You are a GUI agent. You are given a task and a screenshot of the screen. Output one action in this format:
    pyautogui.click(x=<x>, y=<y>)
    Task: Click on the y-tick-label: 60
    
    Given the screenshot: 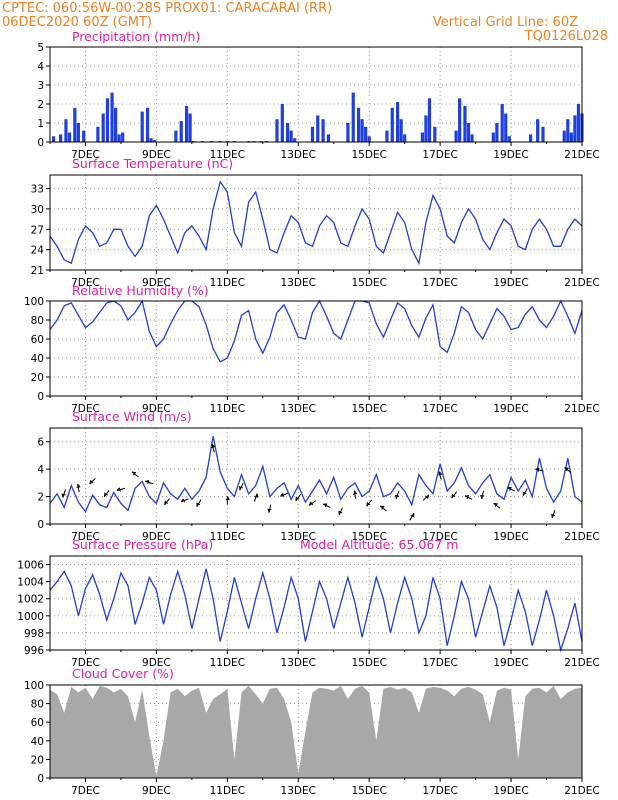 What is the action you would take?
    pyautogui.click(x=37, y=723)
    